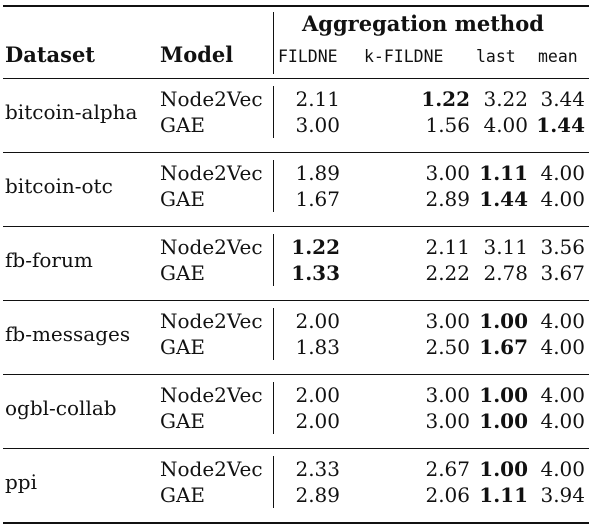 The height and width of the screenshot is (530, 594). What do you see at coordinates (562, 495) in the screenshot?
I see `value-cell: 3.94` at bounding box center [562, 495].